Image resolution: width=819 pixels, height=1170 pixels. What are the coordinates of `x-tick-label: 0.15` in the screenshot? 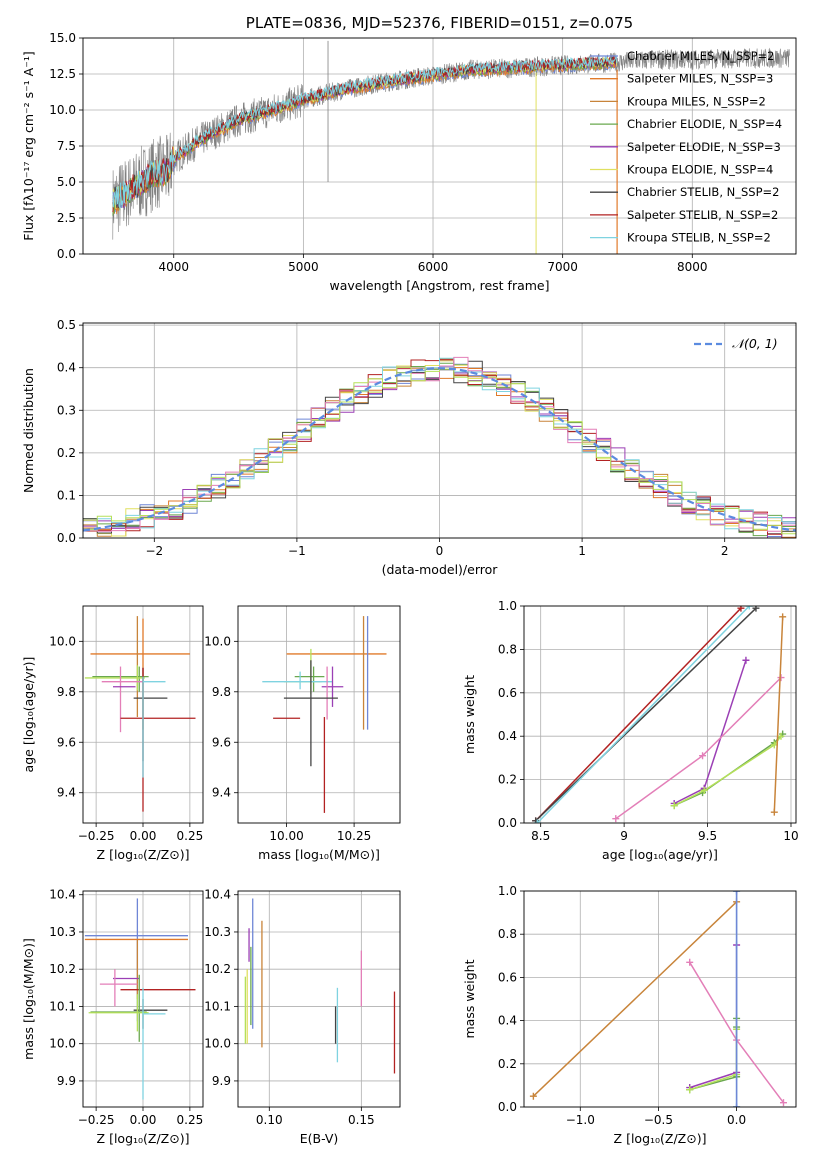 It's located at (361, 1120).